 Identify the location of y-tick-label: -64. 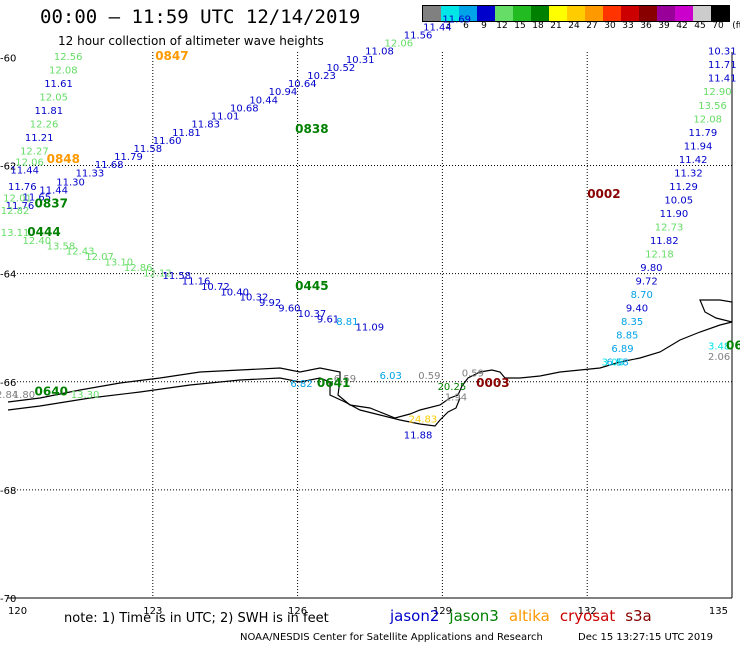
(8, 275).